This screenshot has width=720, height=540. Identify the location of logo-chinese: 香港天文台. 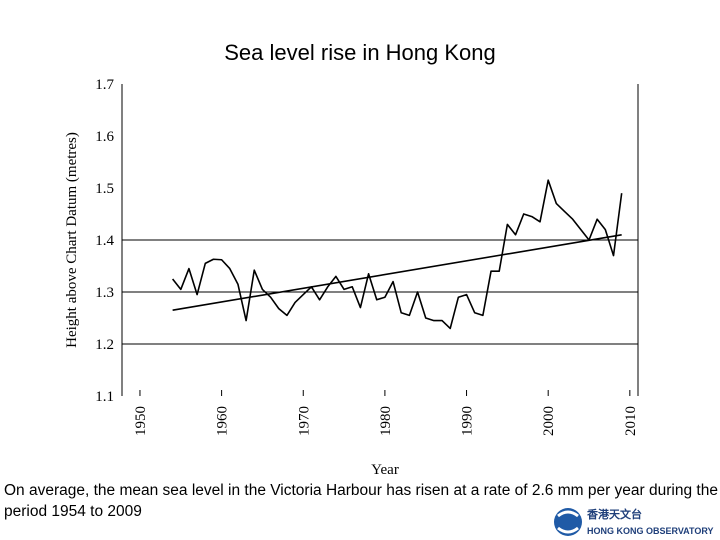
(614, 514).